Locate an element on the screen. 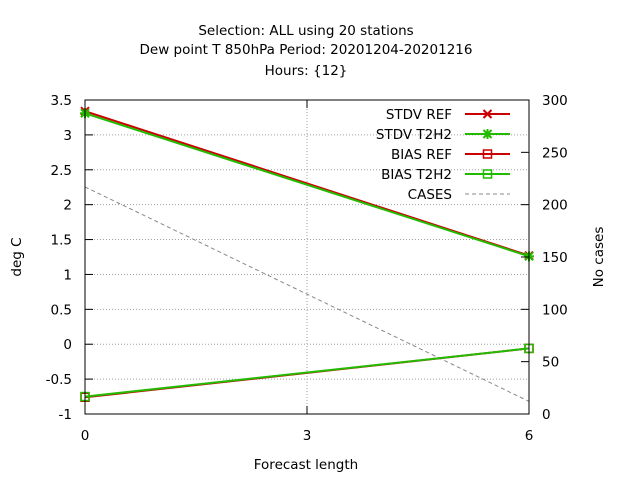 This screenshot has width=640, height=480. y-tick-label: 0.5 is located at coordinates (61, 310).